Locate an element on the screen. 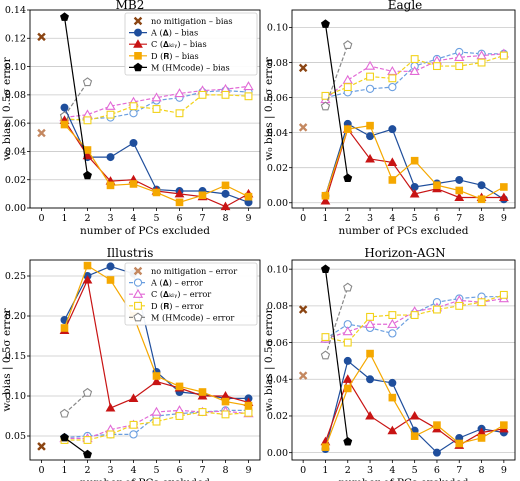 The height and width of the screenshot is (481, 520). series-line-M-bias is located at coordinates (336, 355).